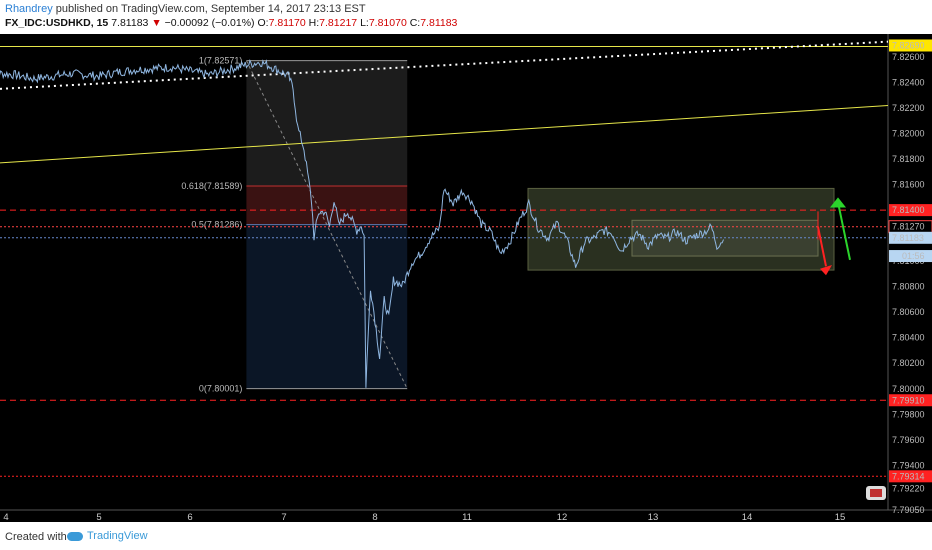 This screenshot has height=550, width=932. Describe the element at coordinates (415, 23) in the screenshot. I see `close-label: C:` at that location.